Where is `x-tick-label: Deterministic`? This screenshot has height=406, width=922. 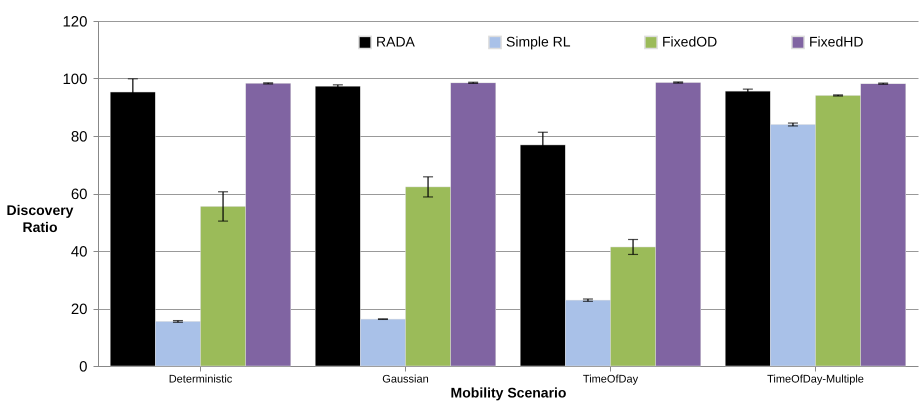
x-tick-label: Deterministic is located at coordinates (200, 380).